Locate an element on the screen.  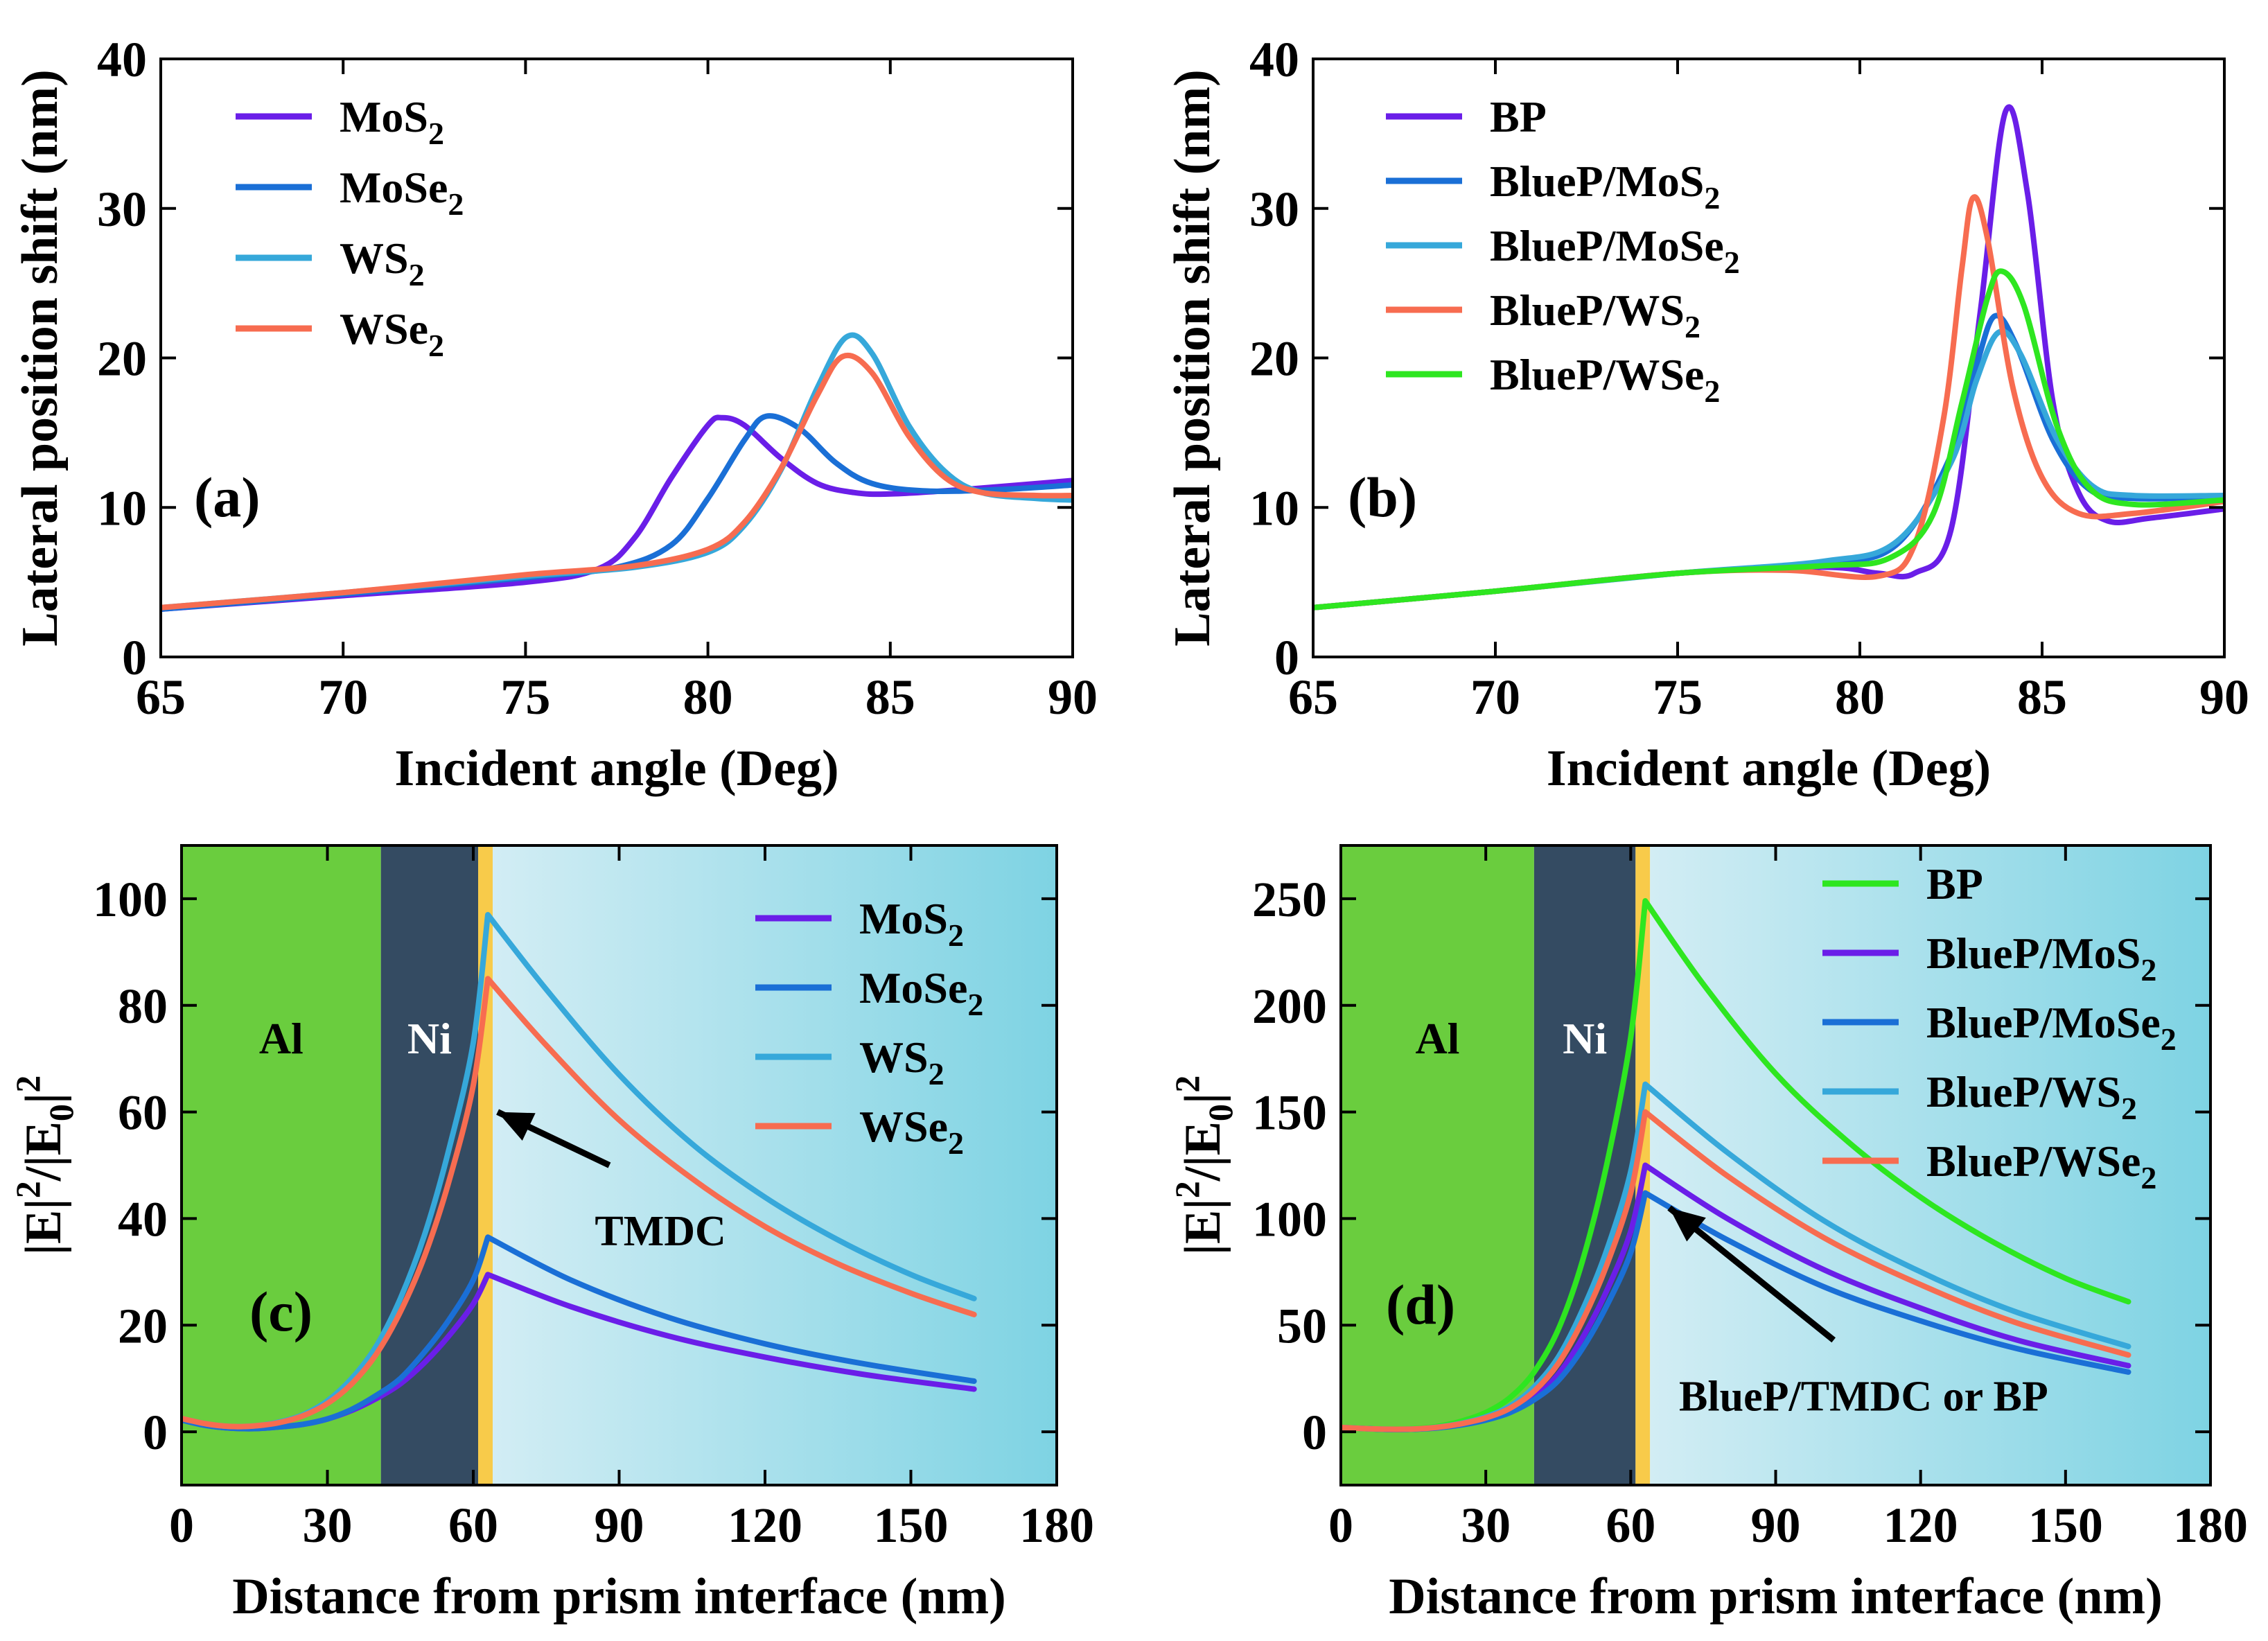
y-tick-label: 80 is located at coordinates (143, 1007).